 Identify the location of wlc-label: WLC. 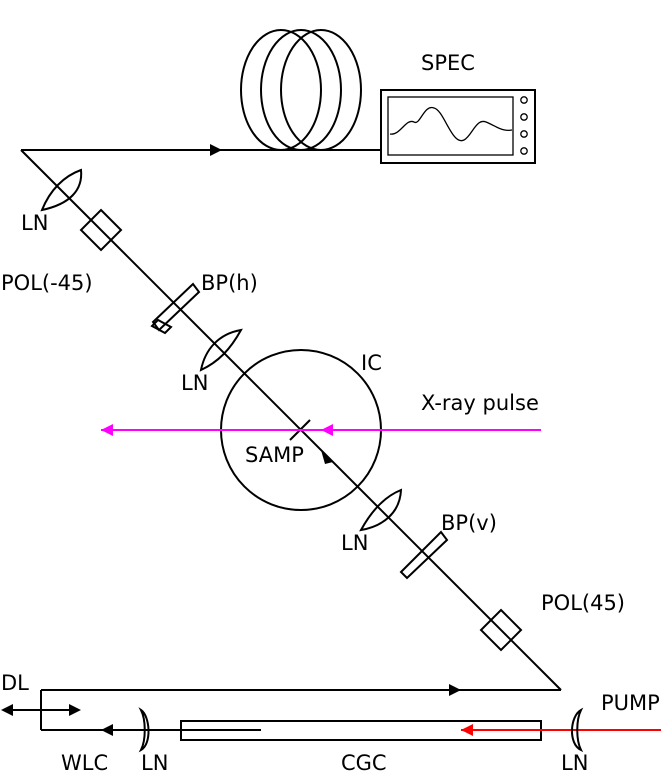
(84, 763).